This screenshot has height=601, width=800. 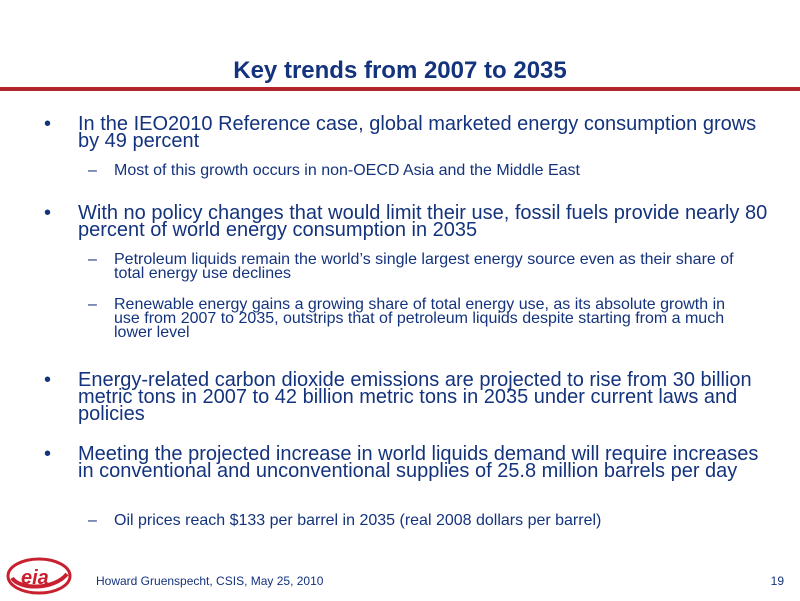 I want to click on title-rule, so click(x=400, y=89).